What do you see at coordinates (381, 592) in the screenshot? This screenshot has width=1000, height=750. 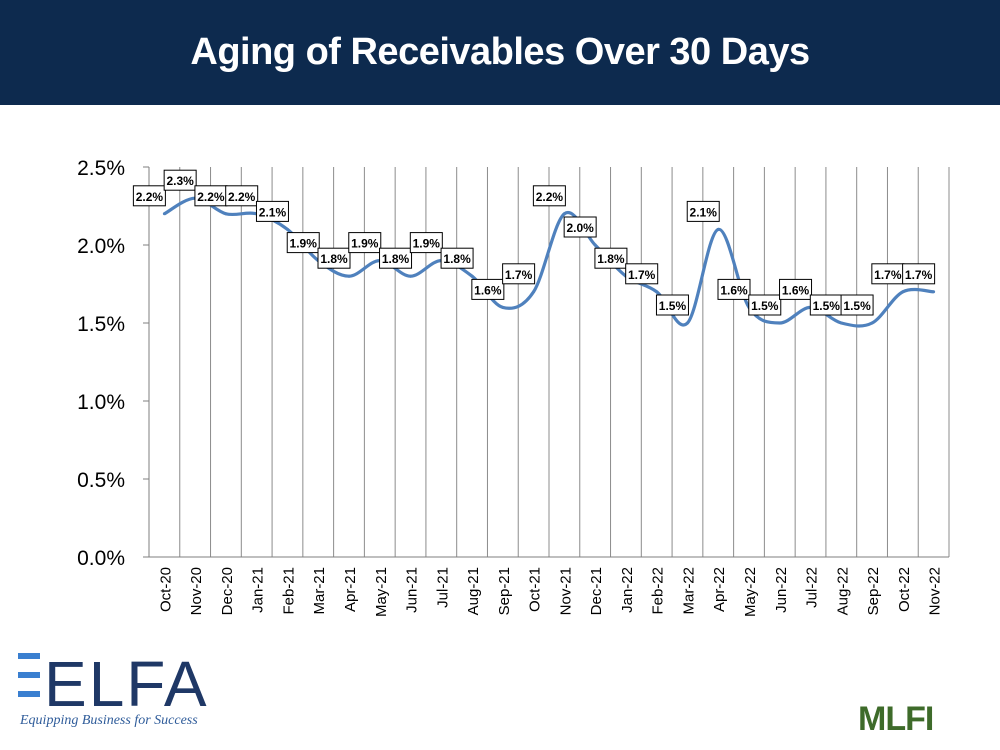 I see `x-tick-label: May-21` at bounding box center [381, 592].